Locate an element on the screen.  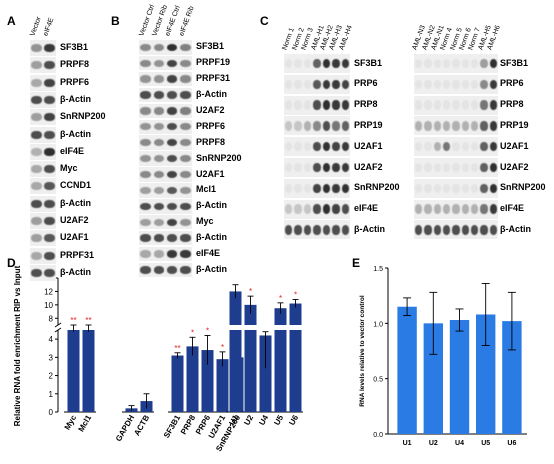
x-tick-label-mcl1: Mcl1 is located at coordinates (85, 423).